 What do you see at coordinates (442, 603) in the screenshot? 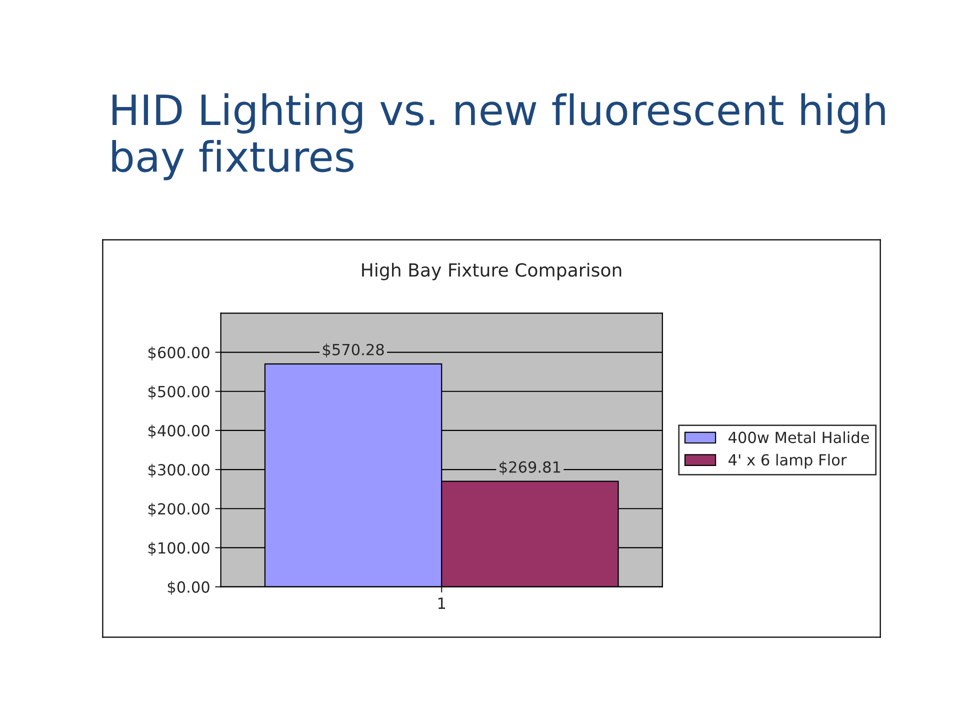
I see `x-tick-label: 1` at bounding box center [442, 603].